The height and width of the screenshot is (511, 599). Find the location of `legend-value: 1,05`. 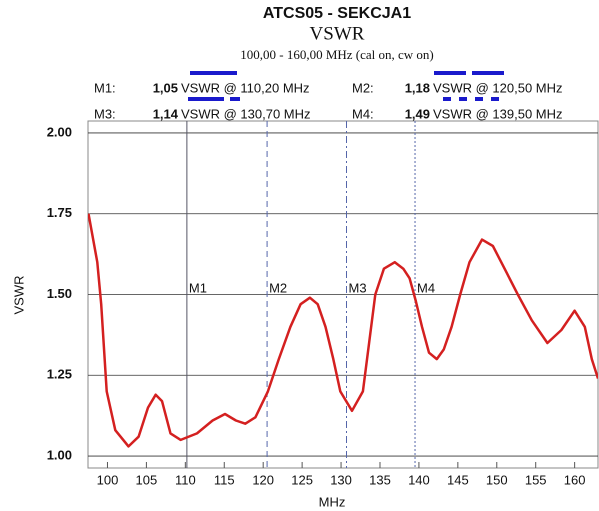

legend-value: 1,05 is located at coordinates (165, 87).